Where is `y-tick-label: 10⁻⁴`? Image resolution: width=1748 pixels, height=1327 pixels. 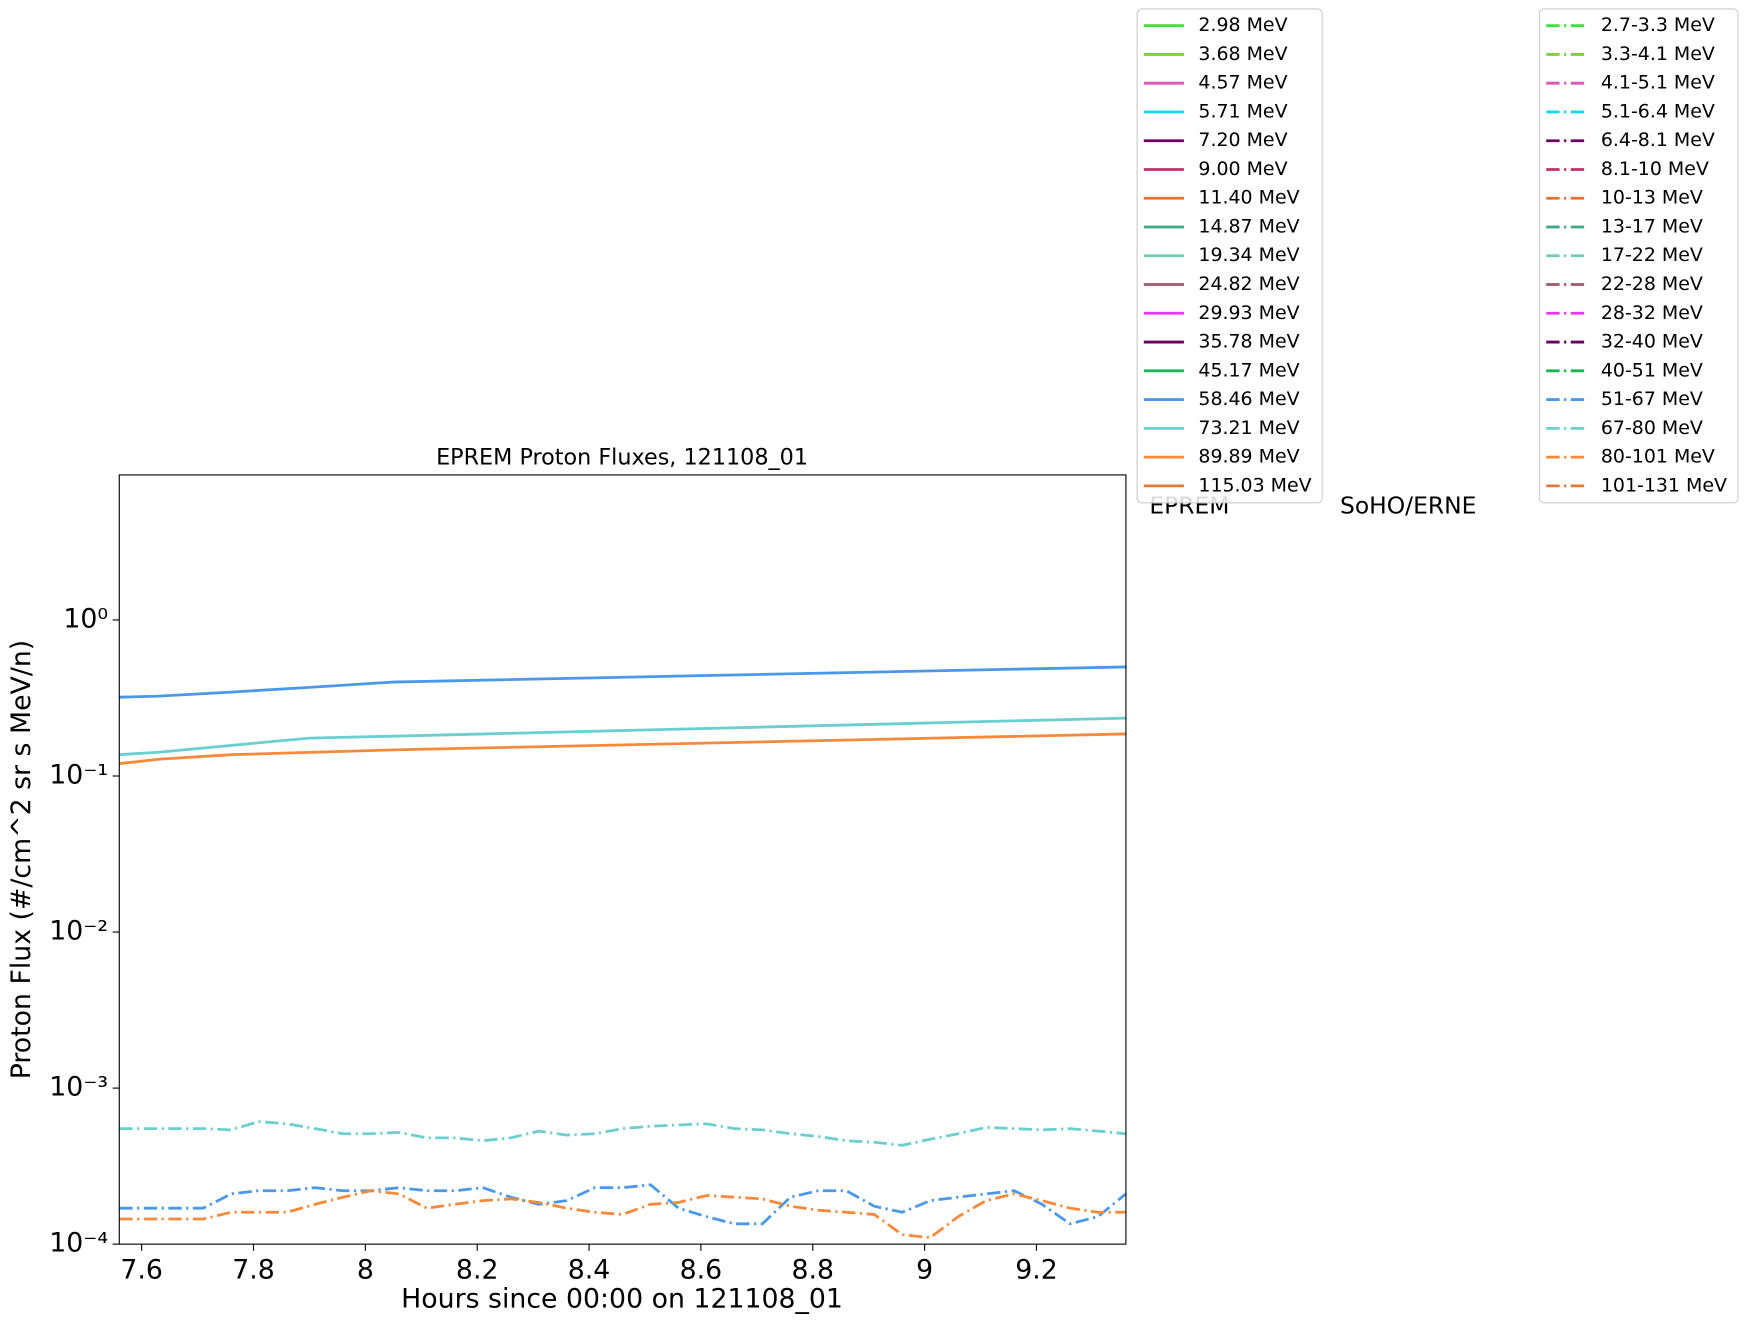 y-tick-label: 10⁻⁴ is located at coordinates (78, 1243).